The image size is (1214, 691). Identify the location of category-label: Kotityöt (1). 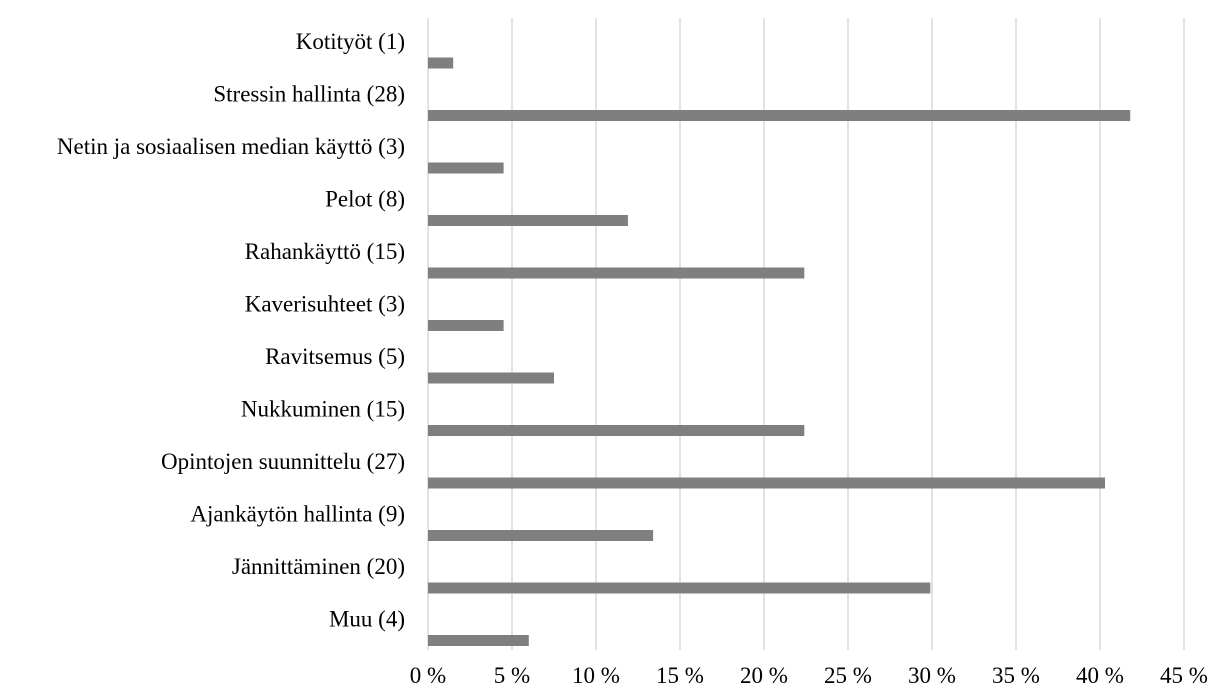
(350, 41).